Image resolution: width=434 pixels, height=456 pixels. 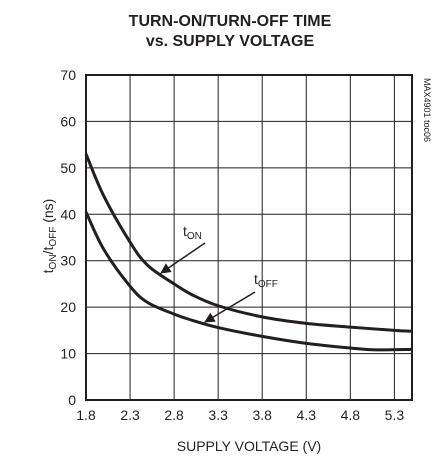 I want to click on y-axis-label: tON/tOFF (ns), so click(x=49, y=236).